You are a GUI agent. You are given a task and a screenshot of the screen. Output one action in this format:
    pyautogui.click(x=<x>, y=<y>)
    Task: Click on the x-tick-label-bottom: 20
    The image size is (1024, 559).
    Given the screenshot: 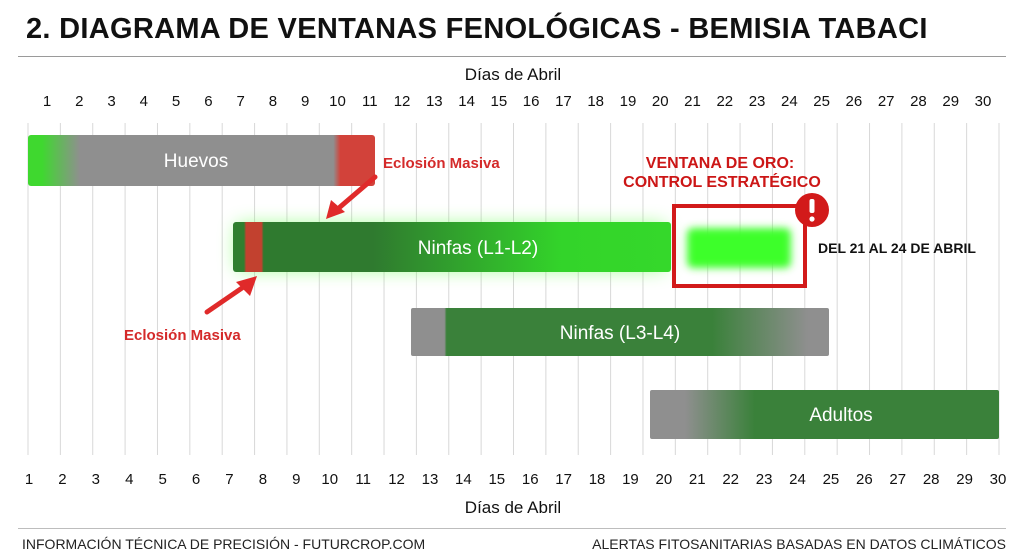 What is the action you would take?
    pyautogui.click(x=664, y=479)
    